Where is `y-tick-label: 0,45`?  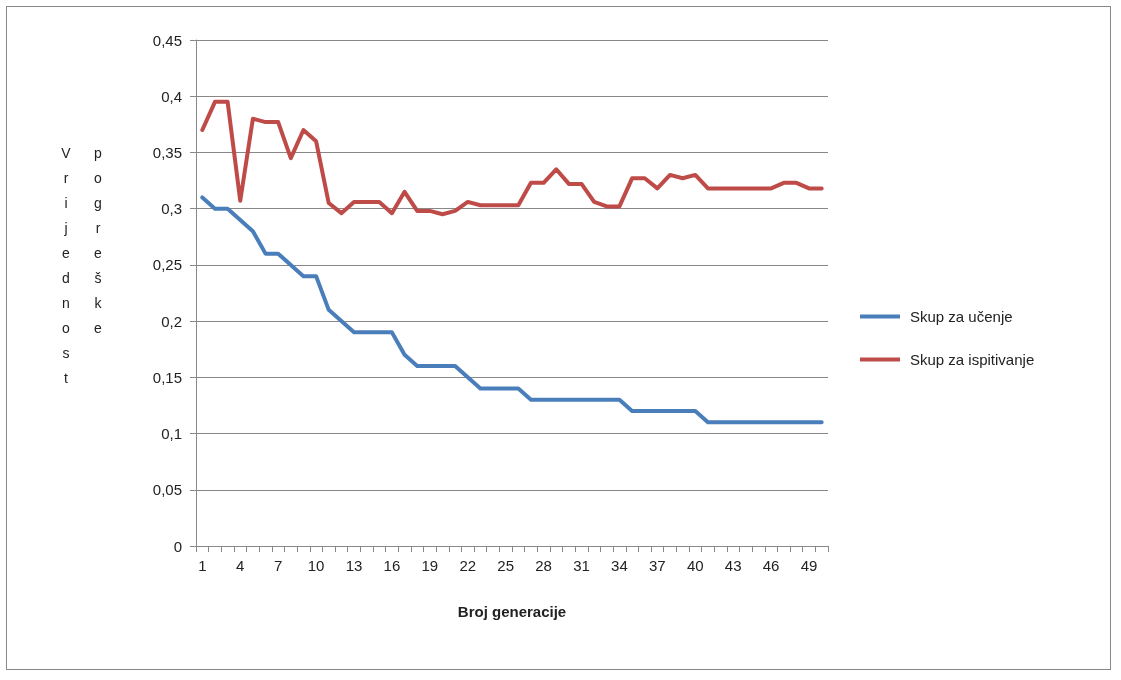
y-tick-label: 0,45 is located at coordinates (167, 40).